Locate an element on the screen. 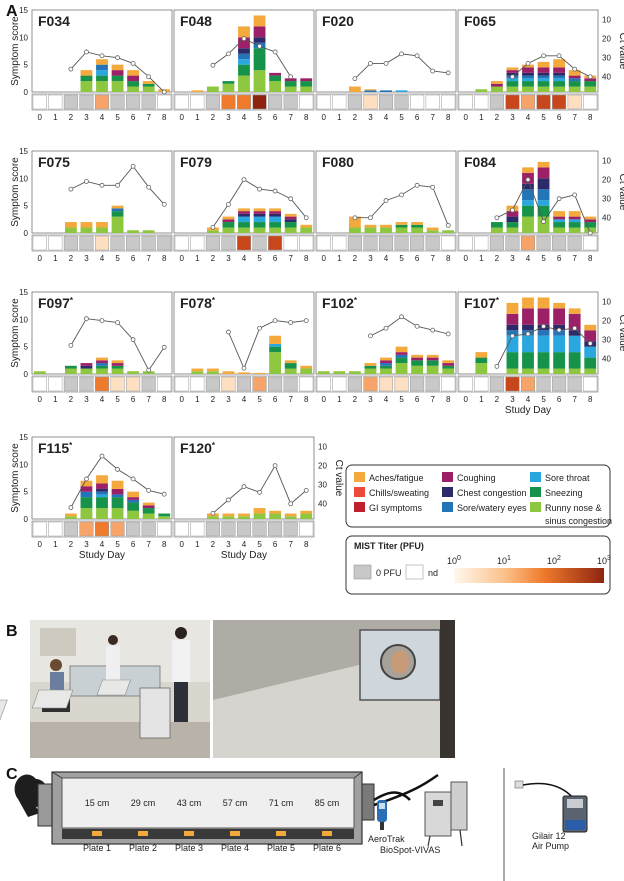  distance-label-3: 43 cm is located at coordinates (189, 803).